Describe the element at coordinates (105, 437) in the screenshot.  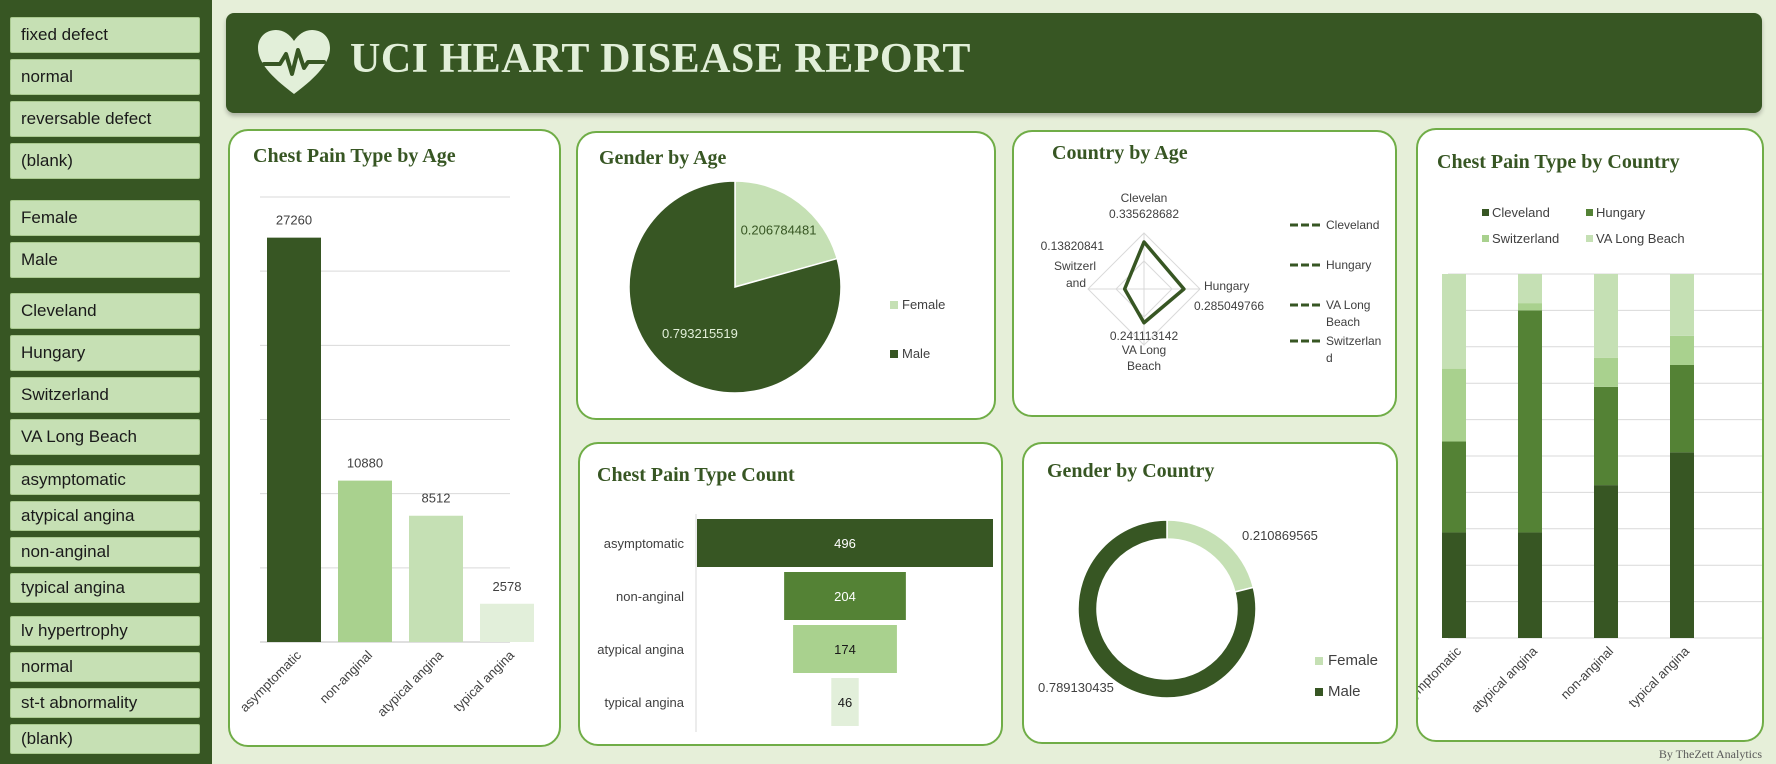
I see `slicer-item: VA Long Beach` at that location.